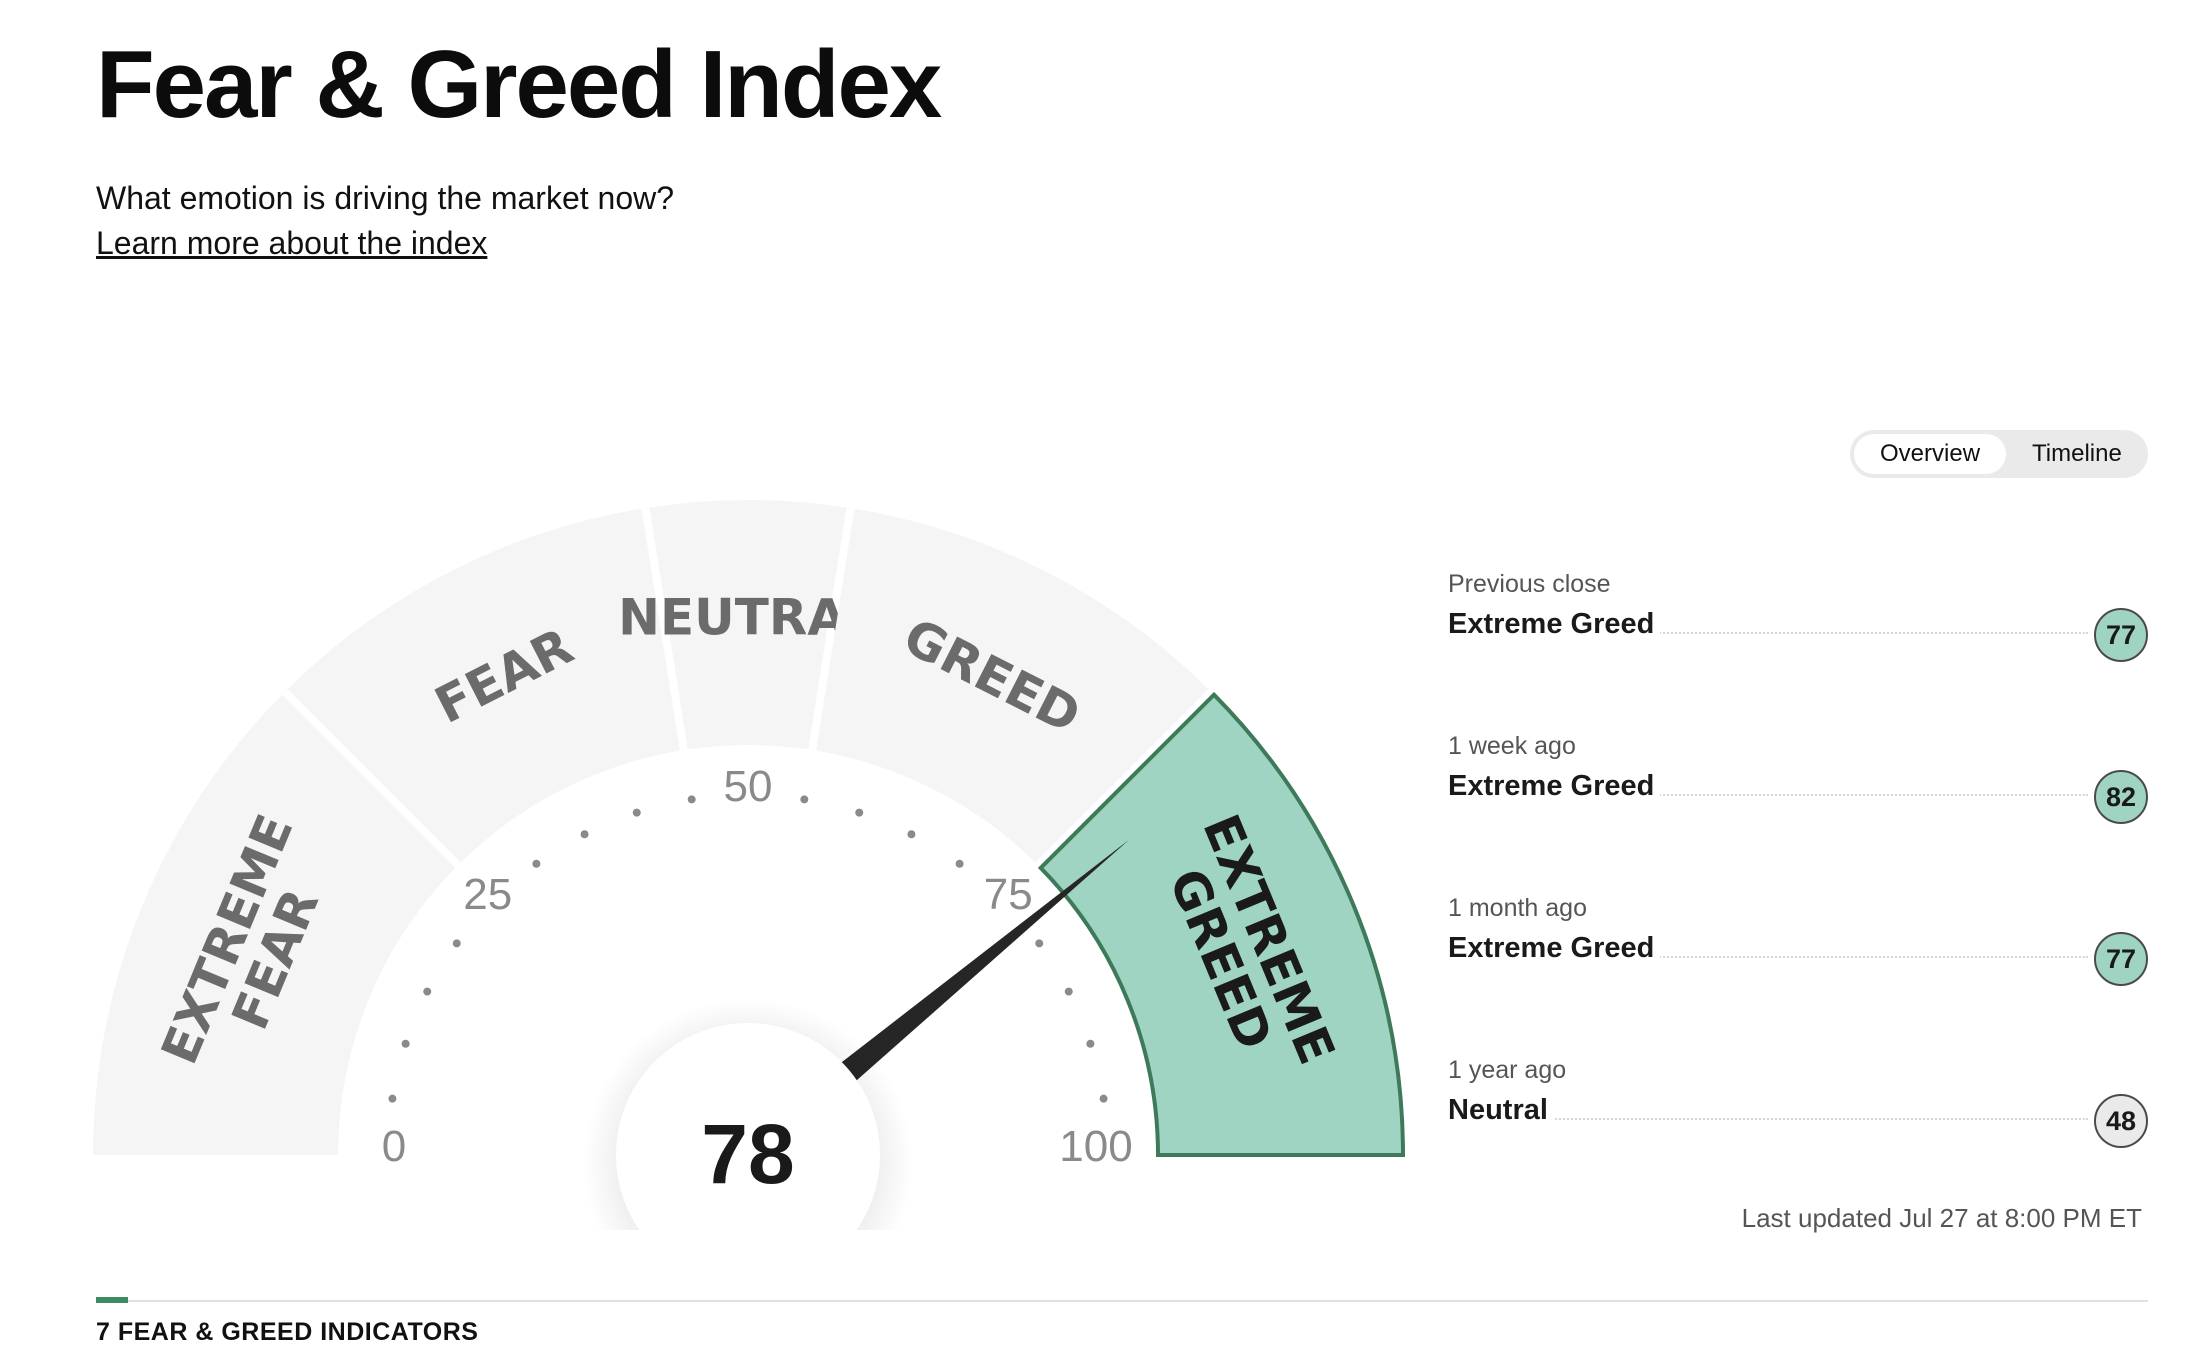  Describe the element at coordinates (1517, 908) in the screenshot. I see `history-period: 1 month ago` at that location.